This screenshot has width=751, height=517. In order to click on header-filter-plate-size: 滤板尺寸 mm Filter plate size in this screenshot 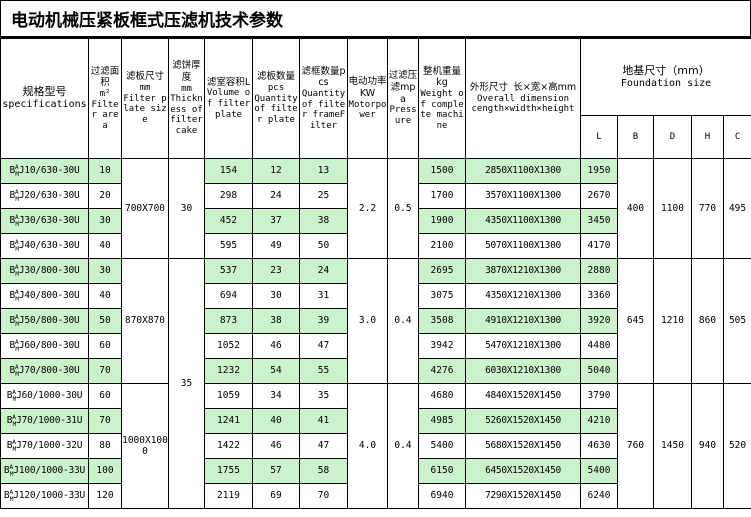, I will do `click(145, 98)`.